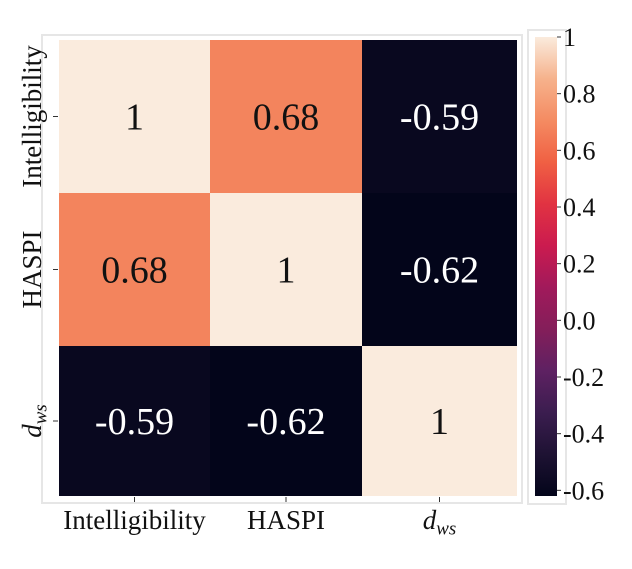 Image resolution: width=632 pixels, height=569 pixels. I want to click on heatmap-cell-r0-c1, so click(286, 116).